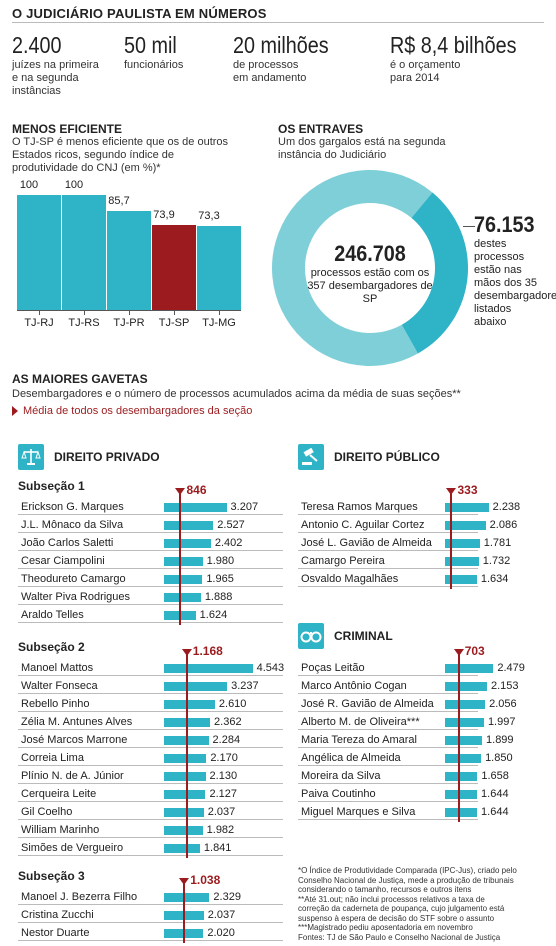 The width and height of the screenshot is (556, 946). What do you see at coordinates (221, 933) in the screenshot?
I see `row-value: 2.020` at bounding box center [221, 933].